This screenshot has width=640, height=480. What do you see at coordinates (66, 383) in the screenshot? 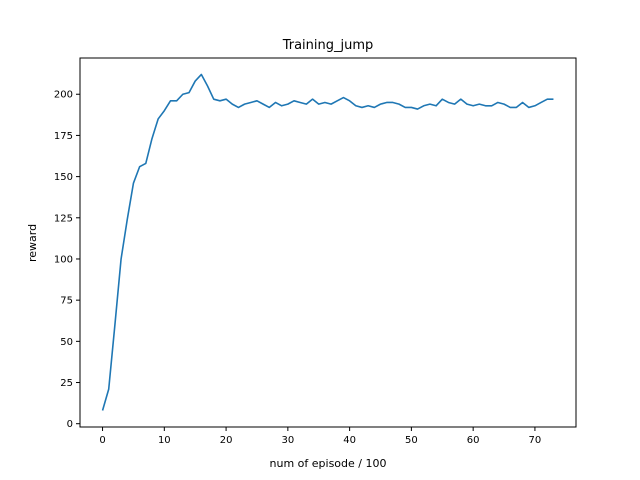
I see `y-tick-label: 25` at bounding box center [66, 383].